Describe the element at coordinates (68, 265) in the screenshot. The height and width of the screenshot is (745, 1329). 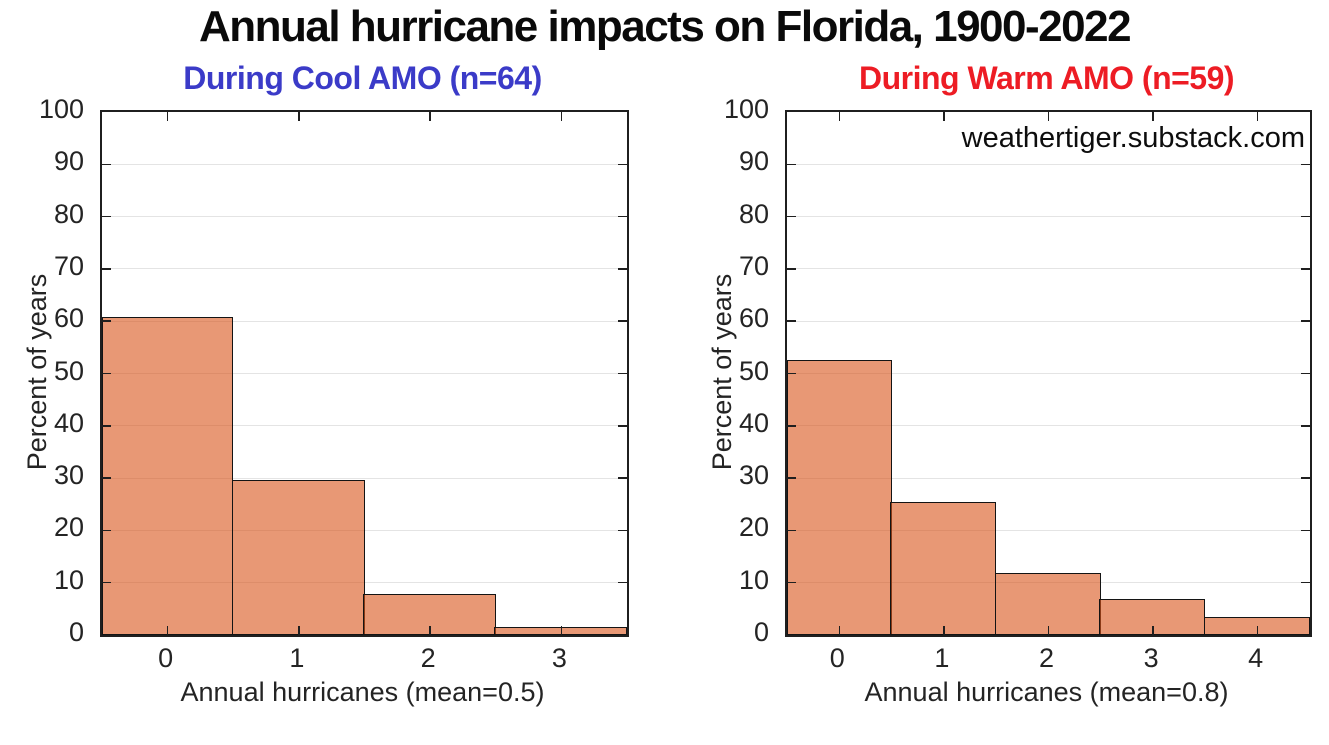
I see `y-tick-label: 70` at that location.